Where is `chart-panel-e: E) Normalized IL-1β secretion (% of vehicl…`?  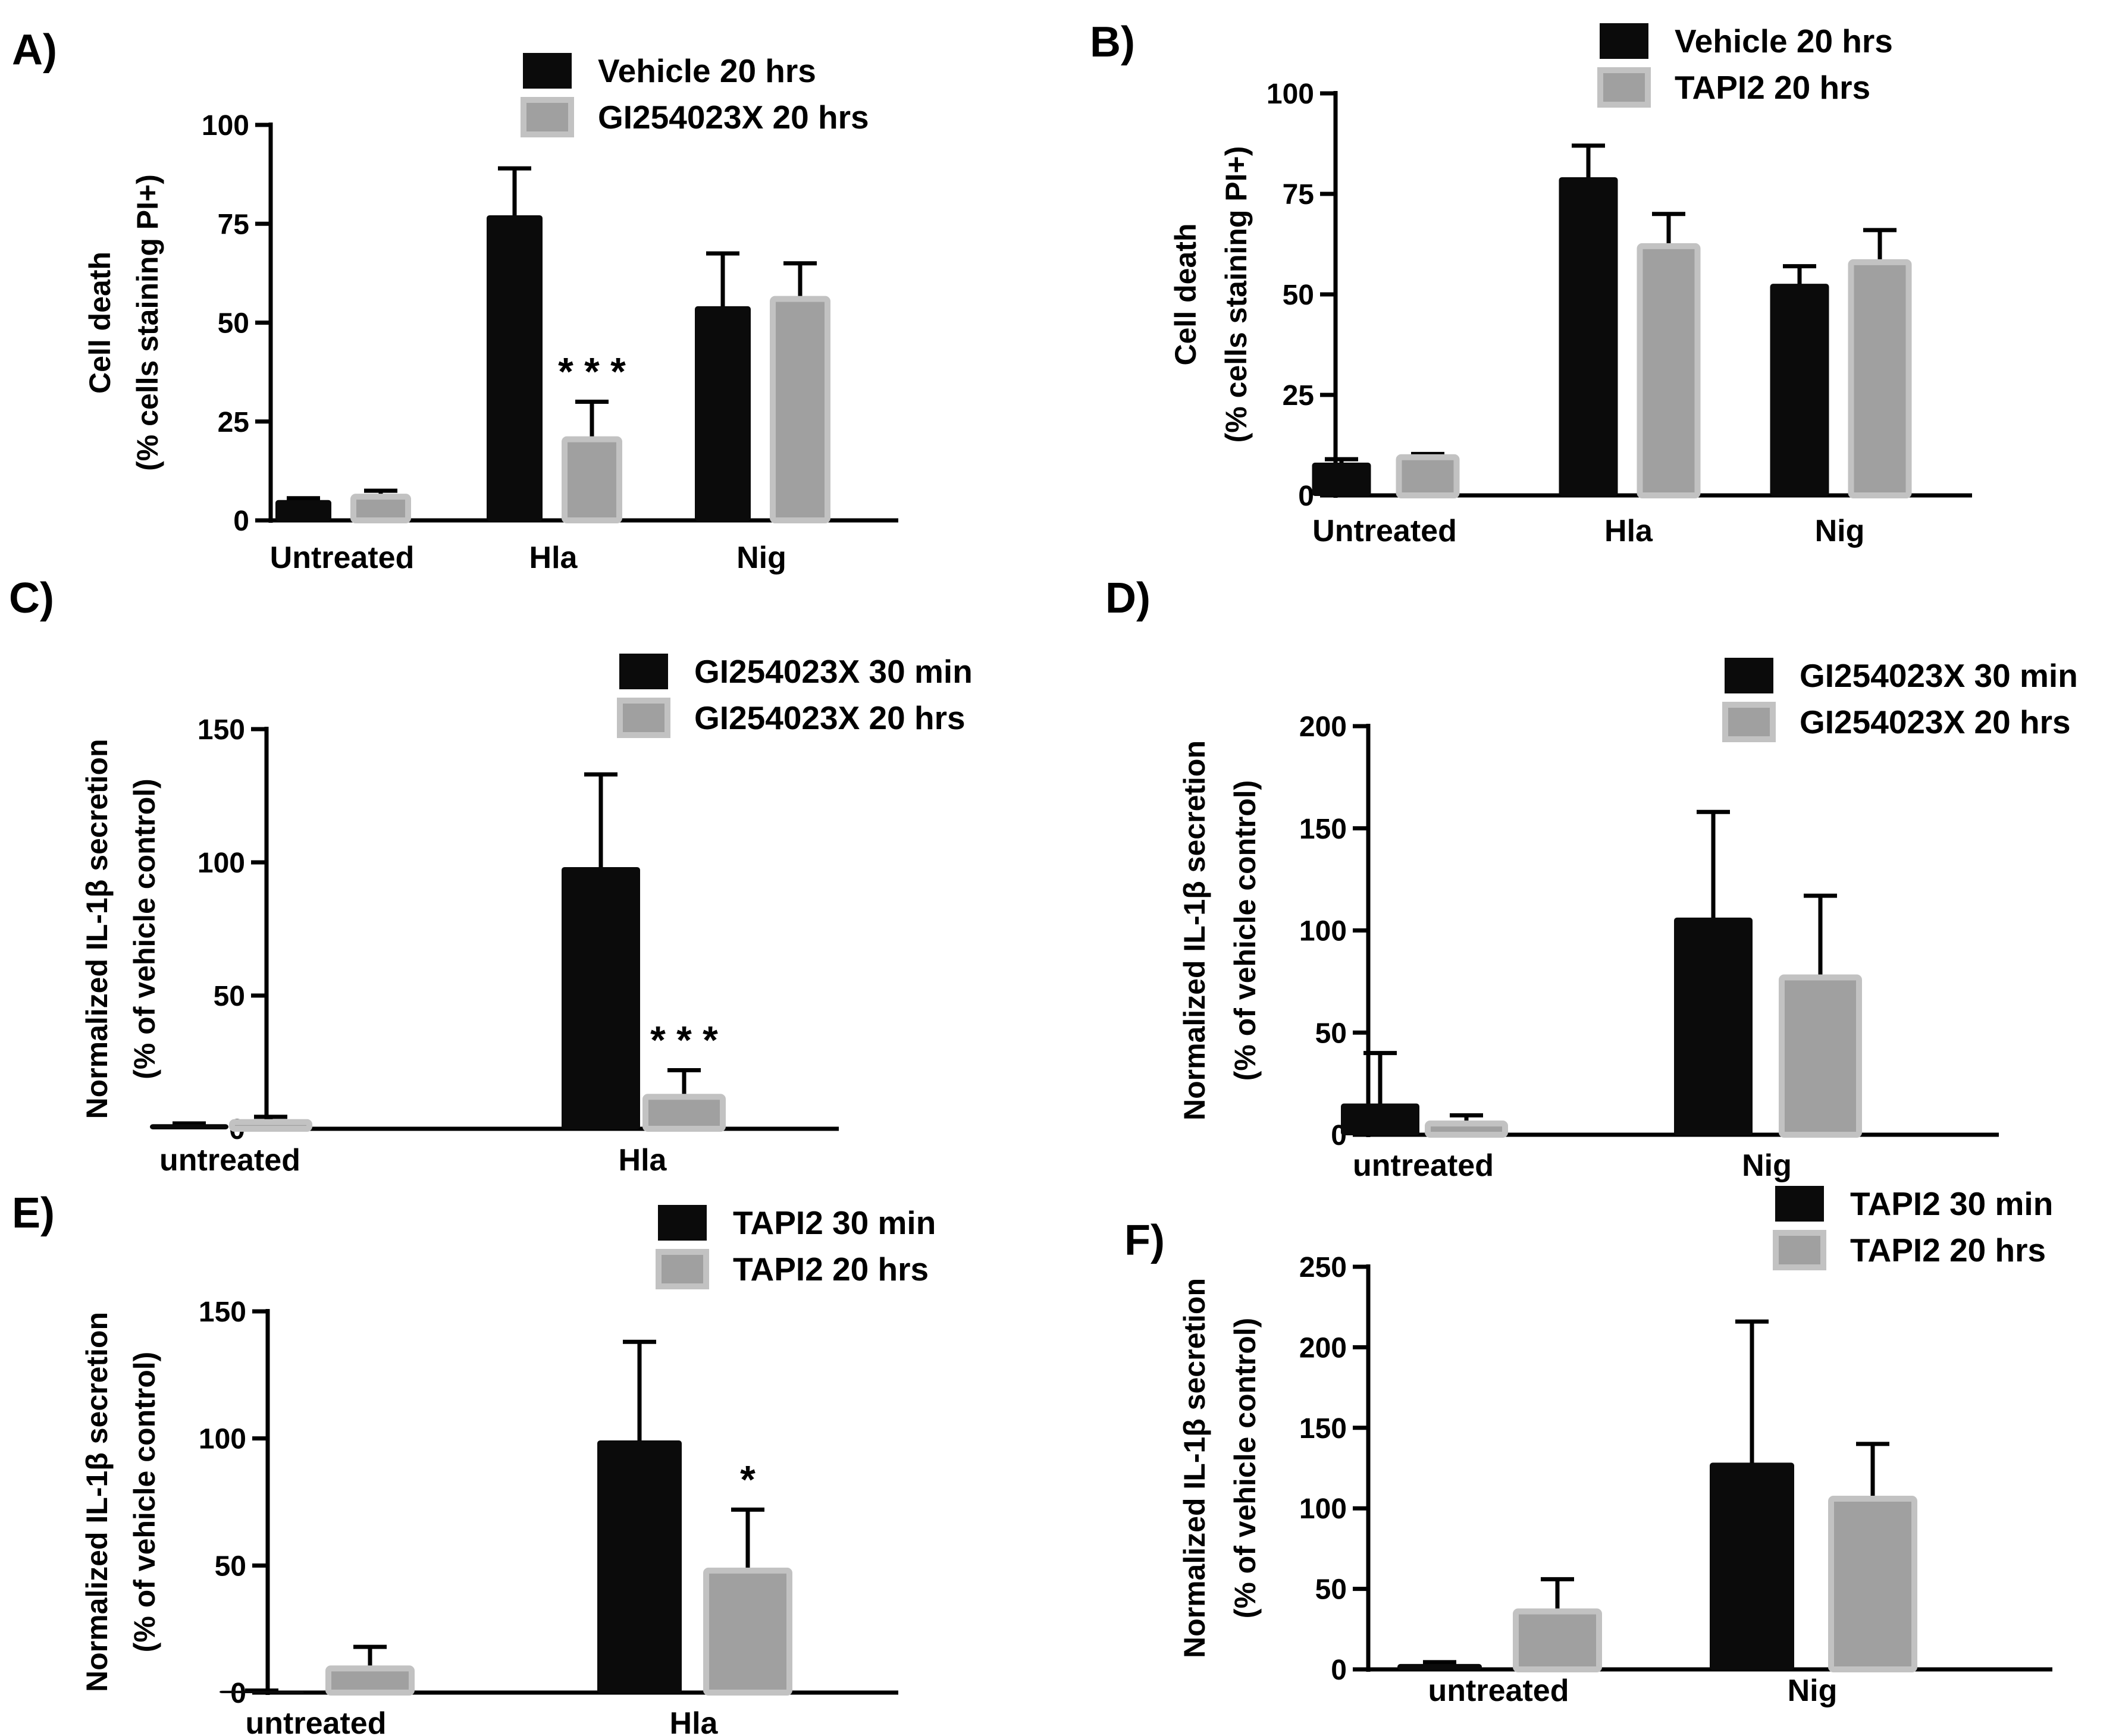 chart-panel-e: E) Normalized IL-1β secretion (% of vehicl… is located at coordinates (474, 1462).